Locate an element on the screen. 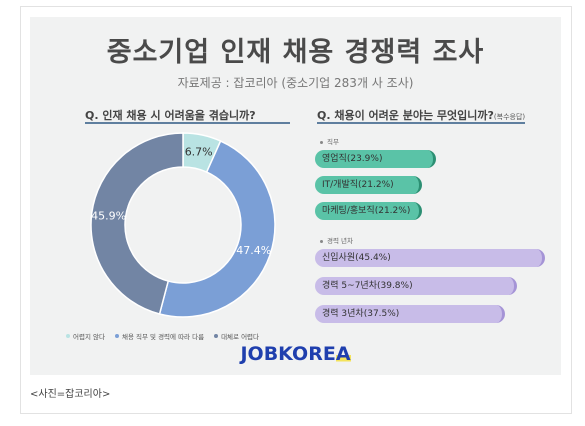  question-2-title-text: Q. 채용이 어려운 분야는 무엇입니까? is located at coordinates (405, 115).